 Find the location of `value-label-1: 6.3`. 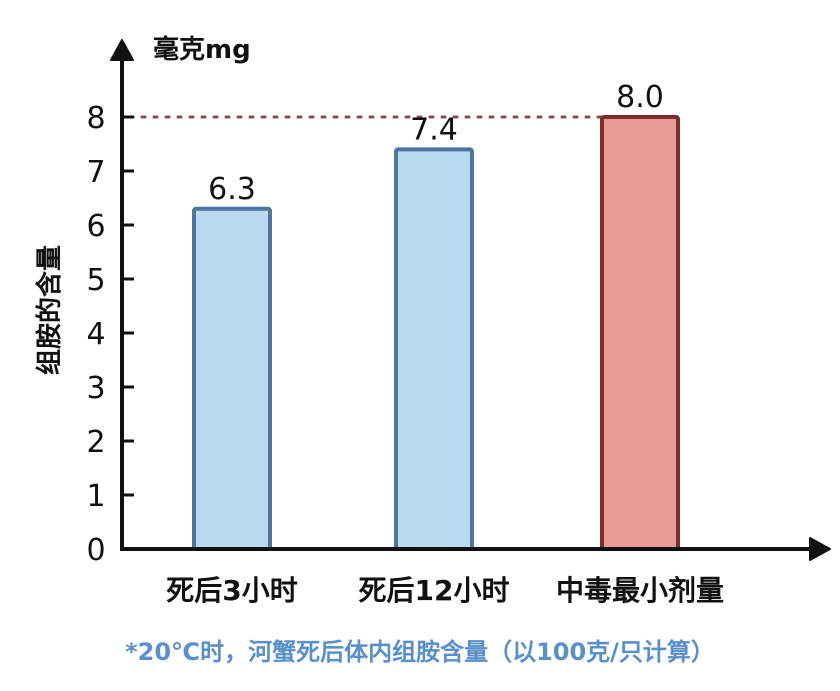

value-label-1: 6.3 is located at coordinates (232, 189).